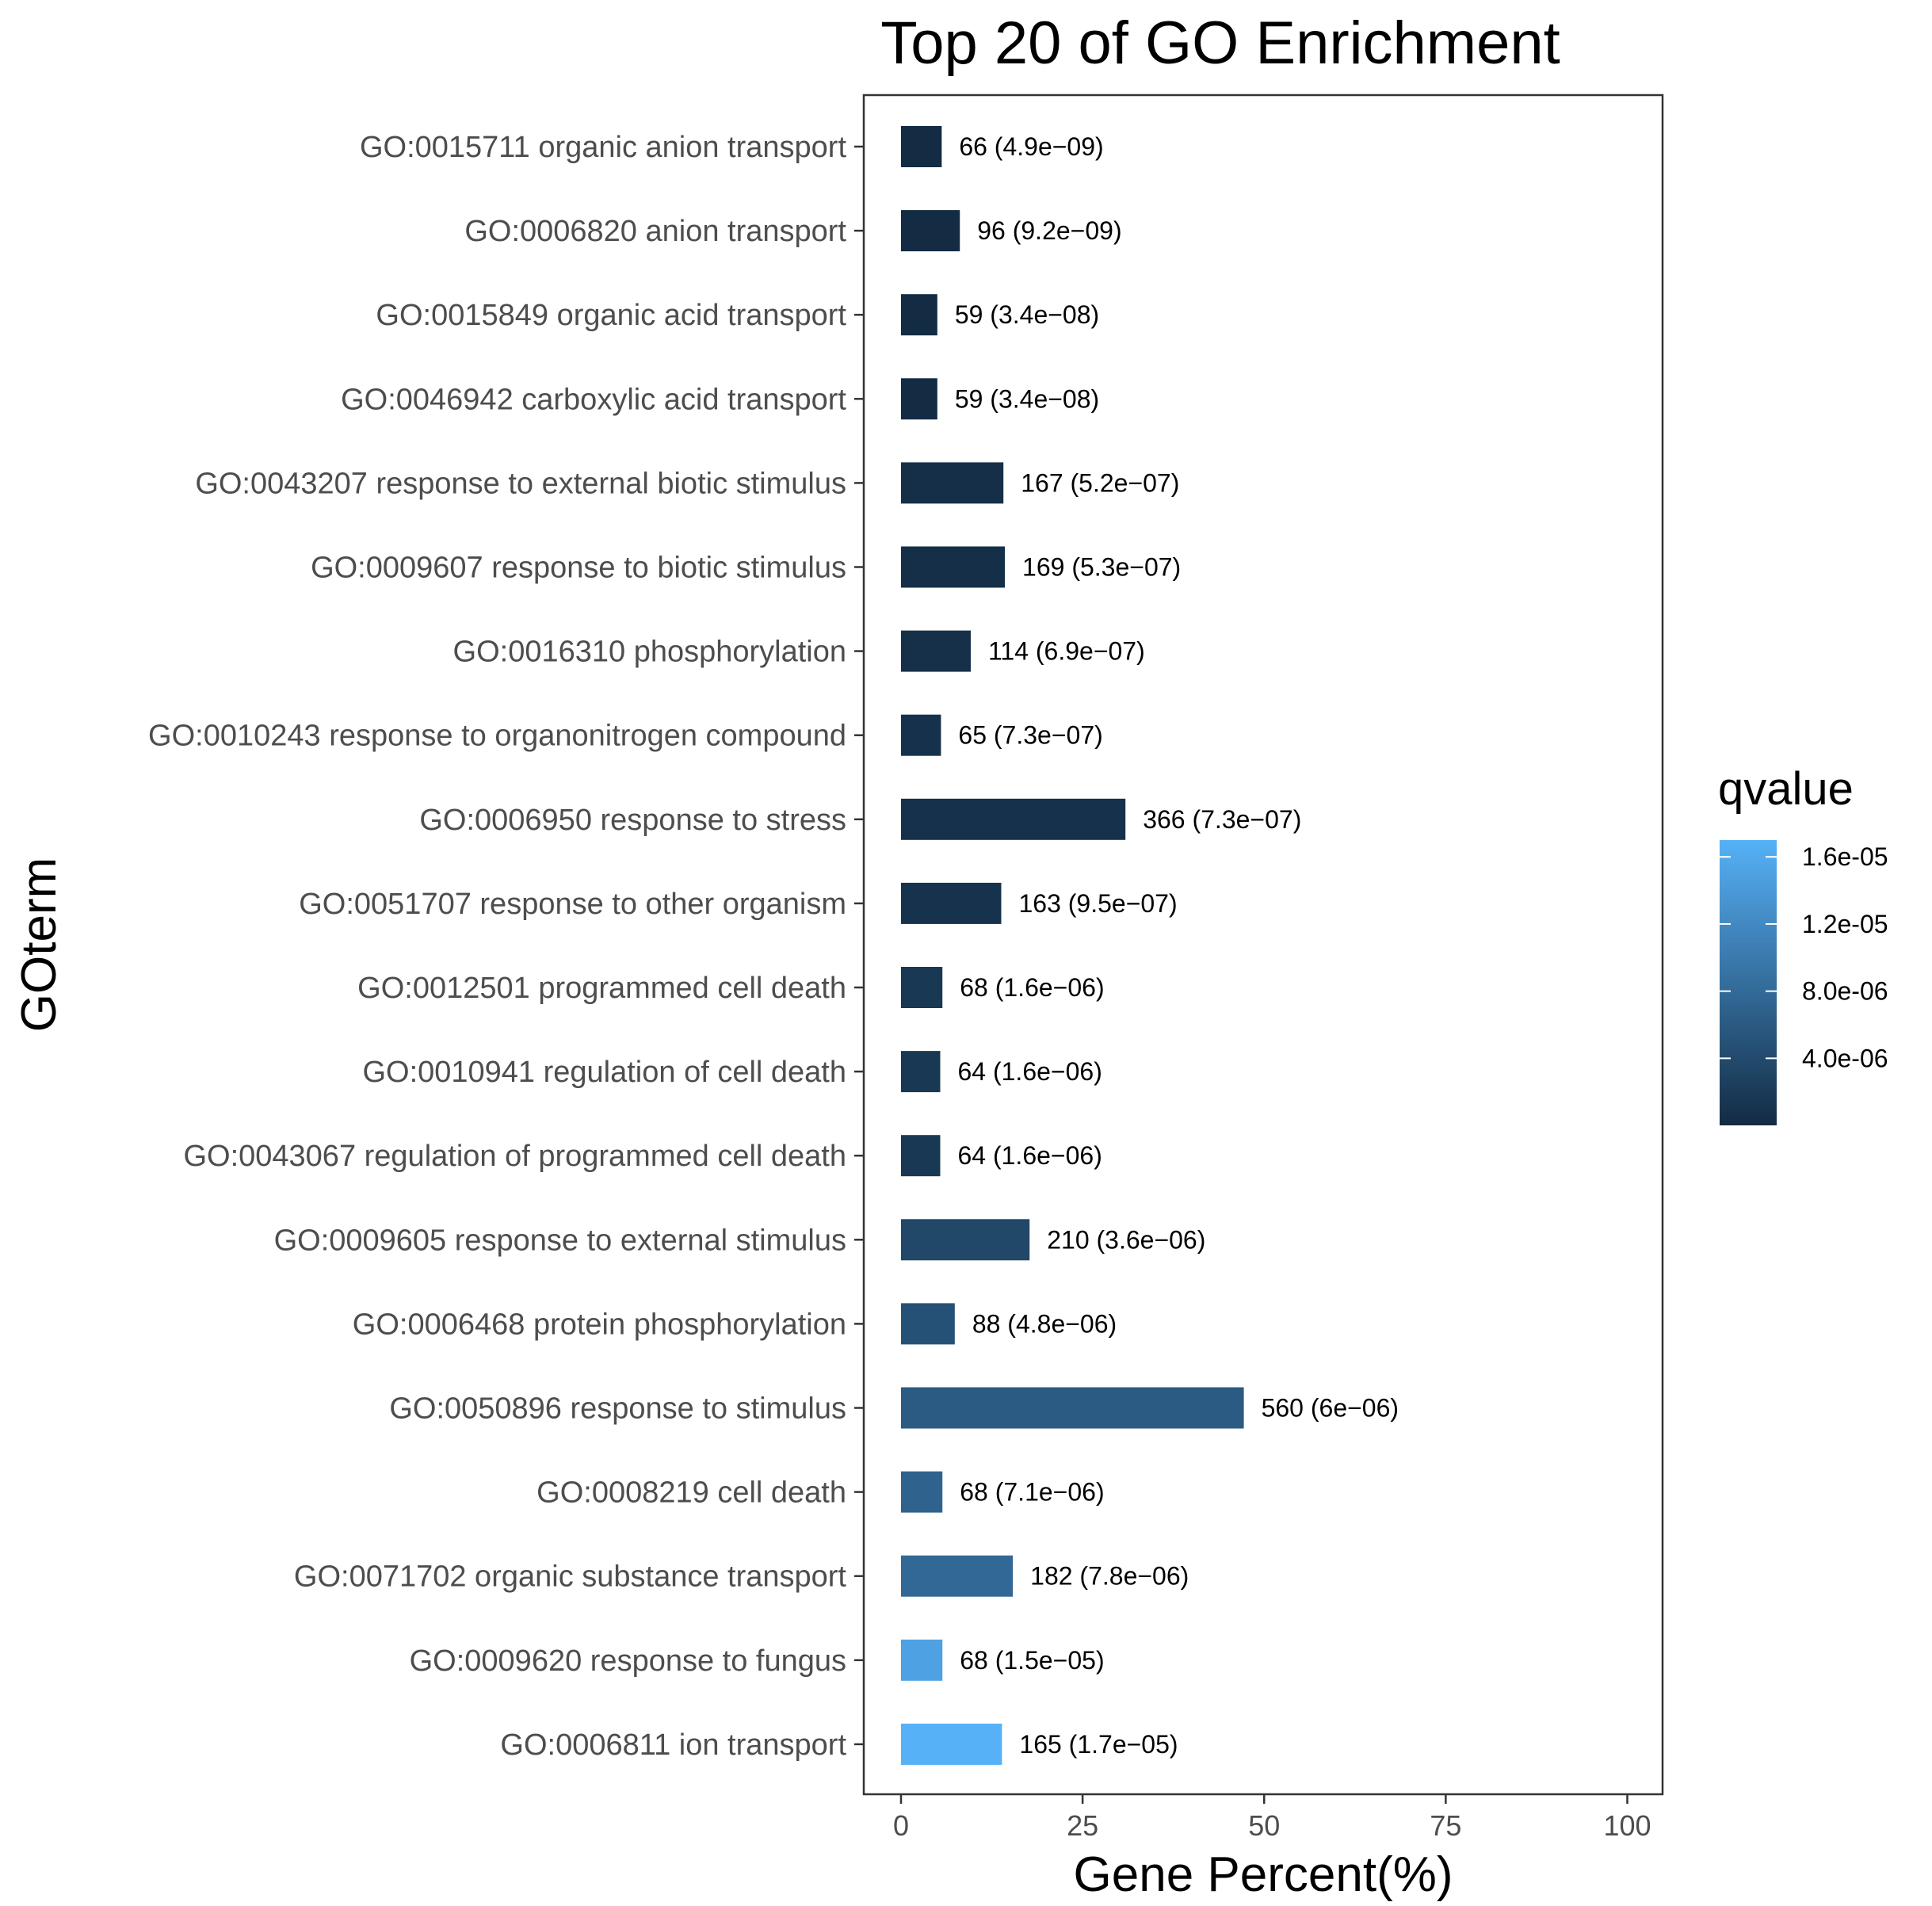  I want to click on legend-tick-label: 1.2e-05, so click(1845, 924).